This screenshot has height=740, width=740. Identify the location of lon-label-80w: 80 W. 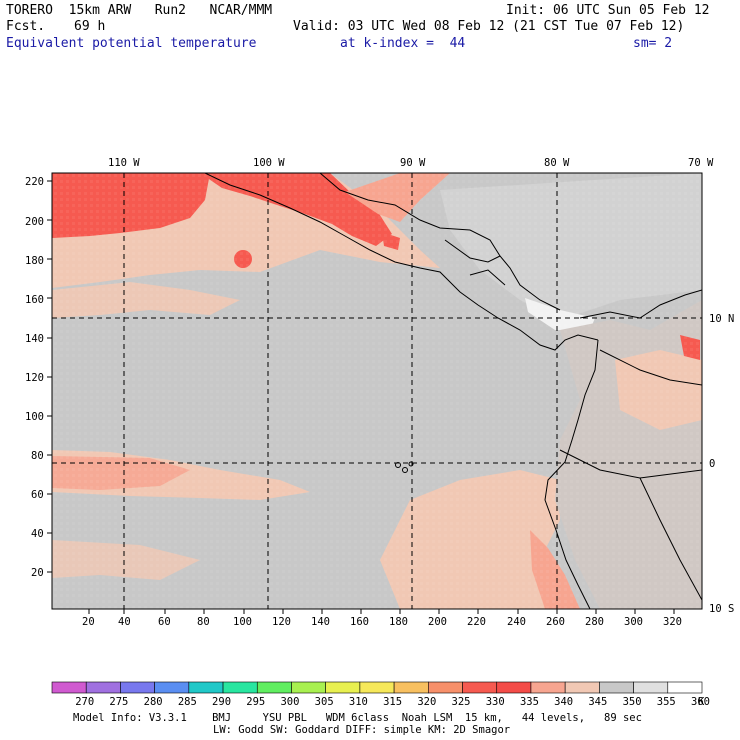
(557, 163).